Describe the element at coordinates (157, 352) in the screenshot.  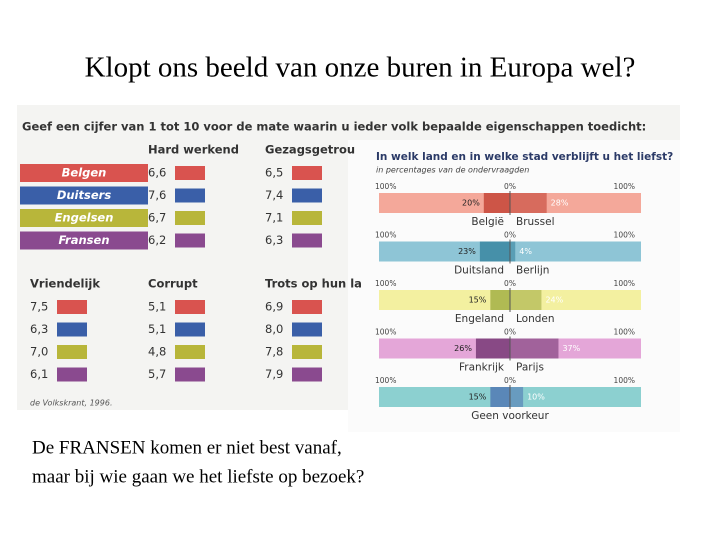
I see `cell-value: 4,8` at that location.